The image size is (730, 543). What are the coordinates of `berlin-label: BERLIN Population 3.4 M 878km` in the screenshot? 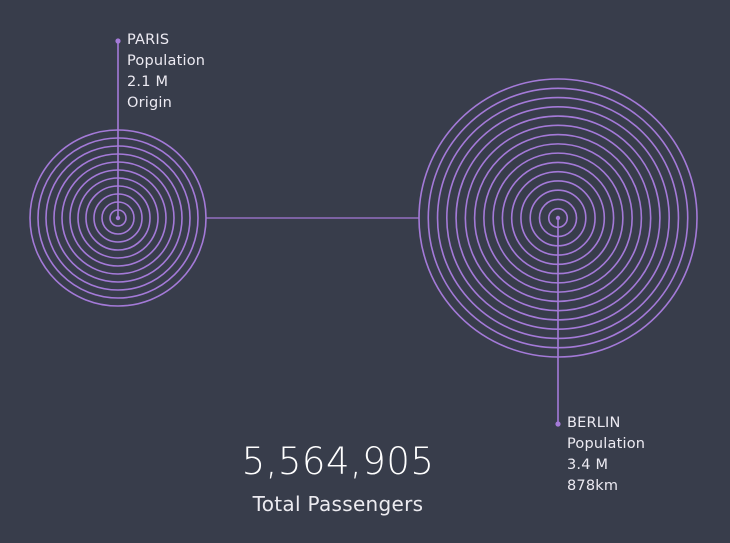 It's located at (606, 455).